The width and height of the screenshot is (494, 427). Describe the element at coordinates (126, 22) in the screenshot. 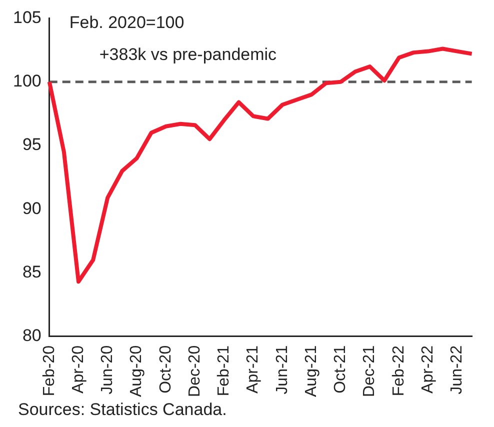

I see `annotation: Feb. 2020=100` at that location.